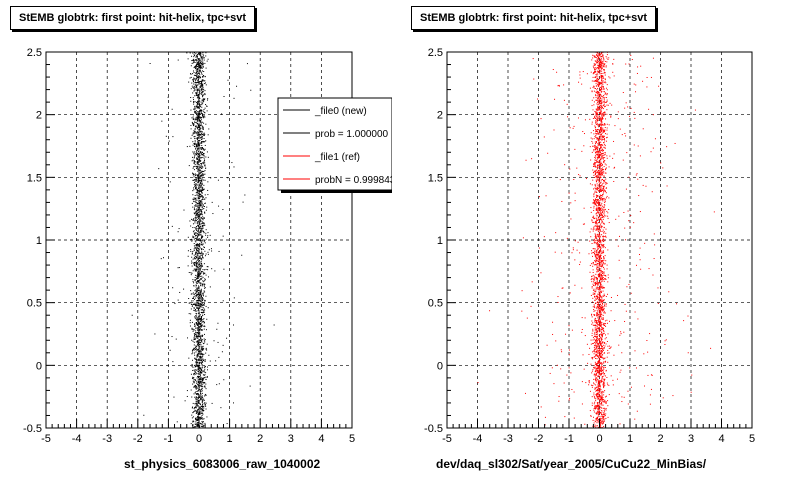  What do you see at coordinates (169, 439) in the screenshot?
I see `x-tick-label: -1` at bounding box center [169, 439].